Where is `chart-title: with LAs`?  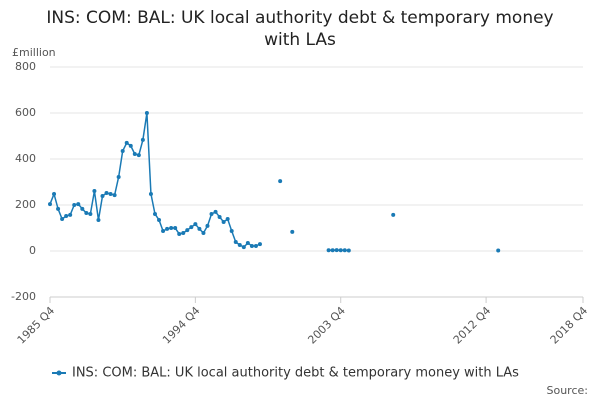 chart-title: with LAs is located at coordinates (300, 40).